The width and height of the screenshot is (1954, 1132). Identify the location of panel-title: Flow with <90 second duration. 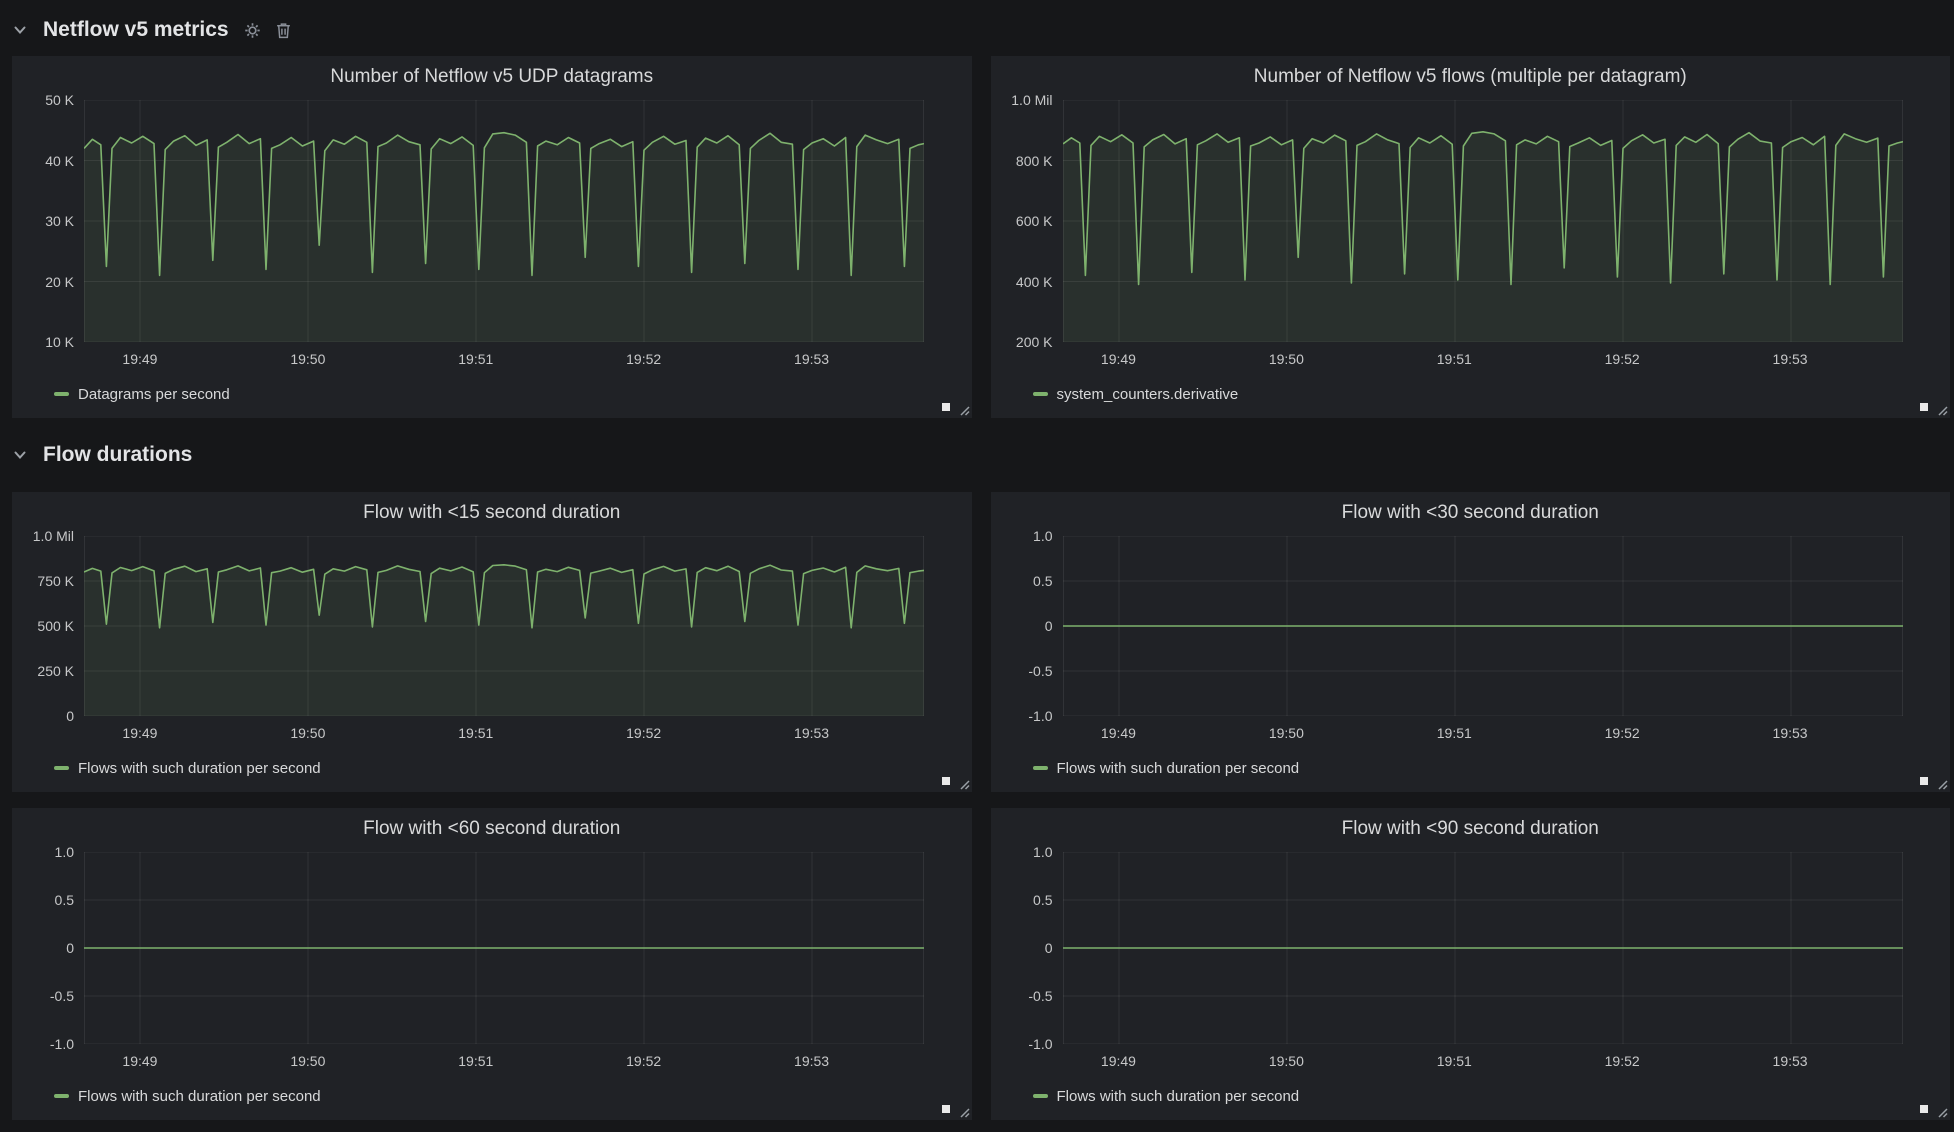
(1470, 828).